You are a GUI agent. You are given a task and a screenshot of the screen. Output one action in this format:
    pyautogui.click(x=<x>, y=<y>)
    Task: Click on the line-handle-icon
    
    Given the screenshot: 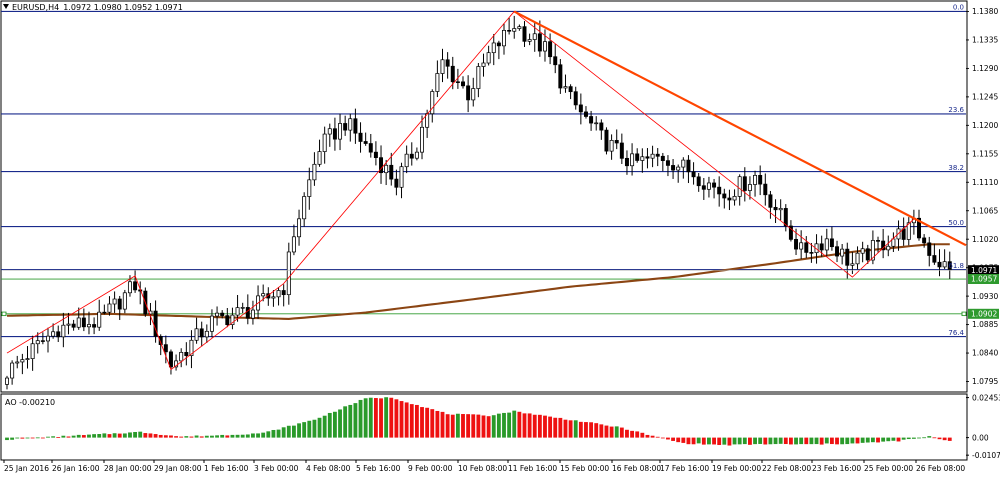 What is the action you would take?
    pyautogui.click(x=4, y=314)
    